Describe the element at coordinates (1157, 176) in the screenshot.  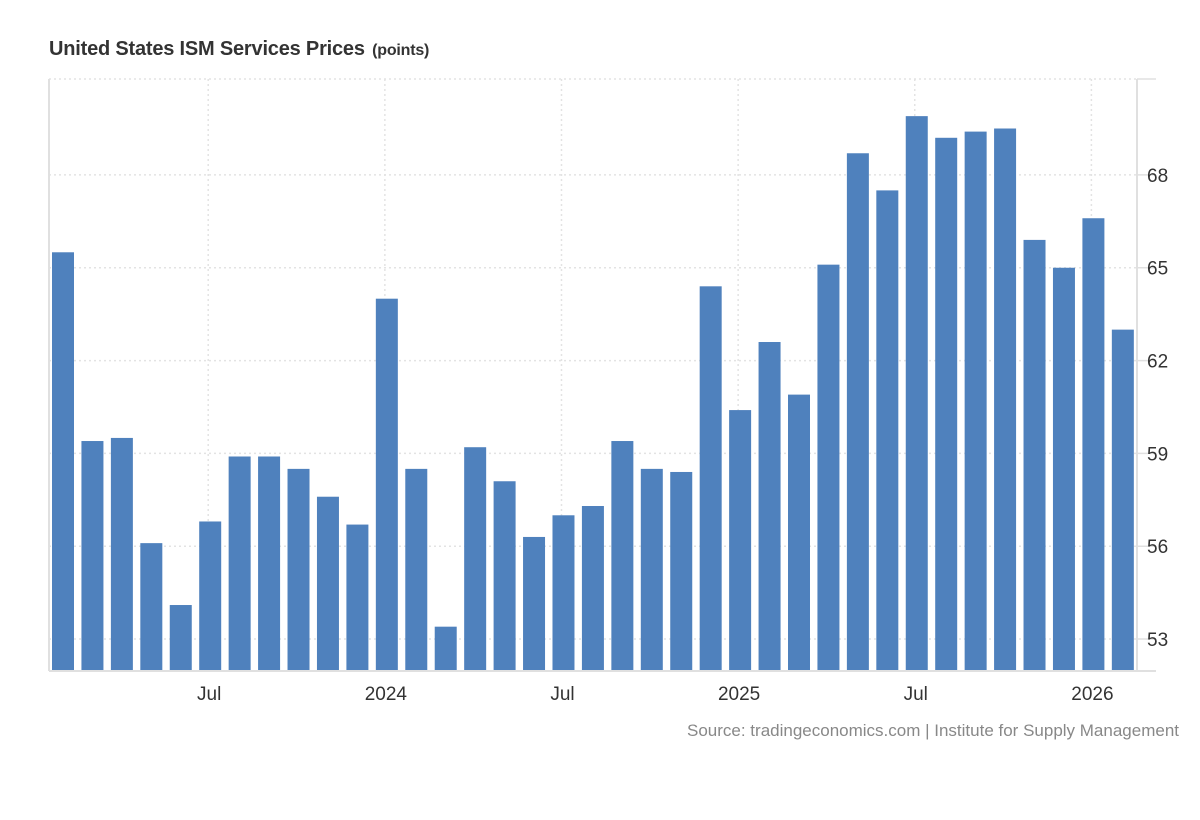
I see `y-tick-label: 68` at that location.